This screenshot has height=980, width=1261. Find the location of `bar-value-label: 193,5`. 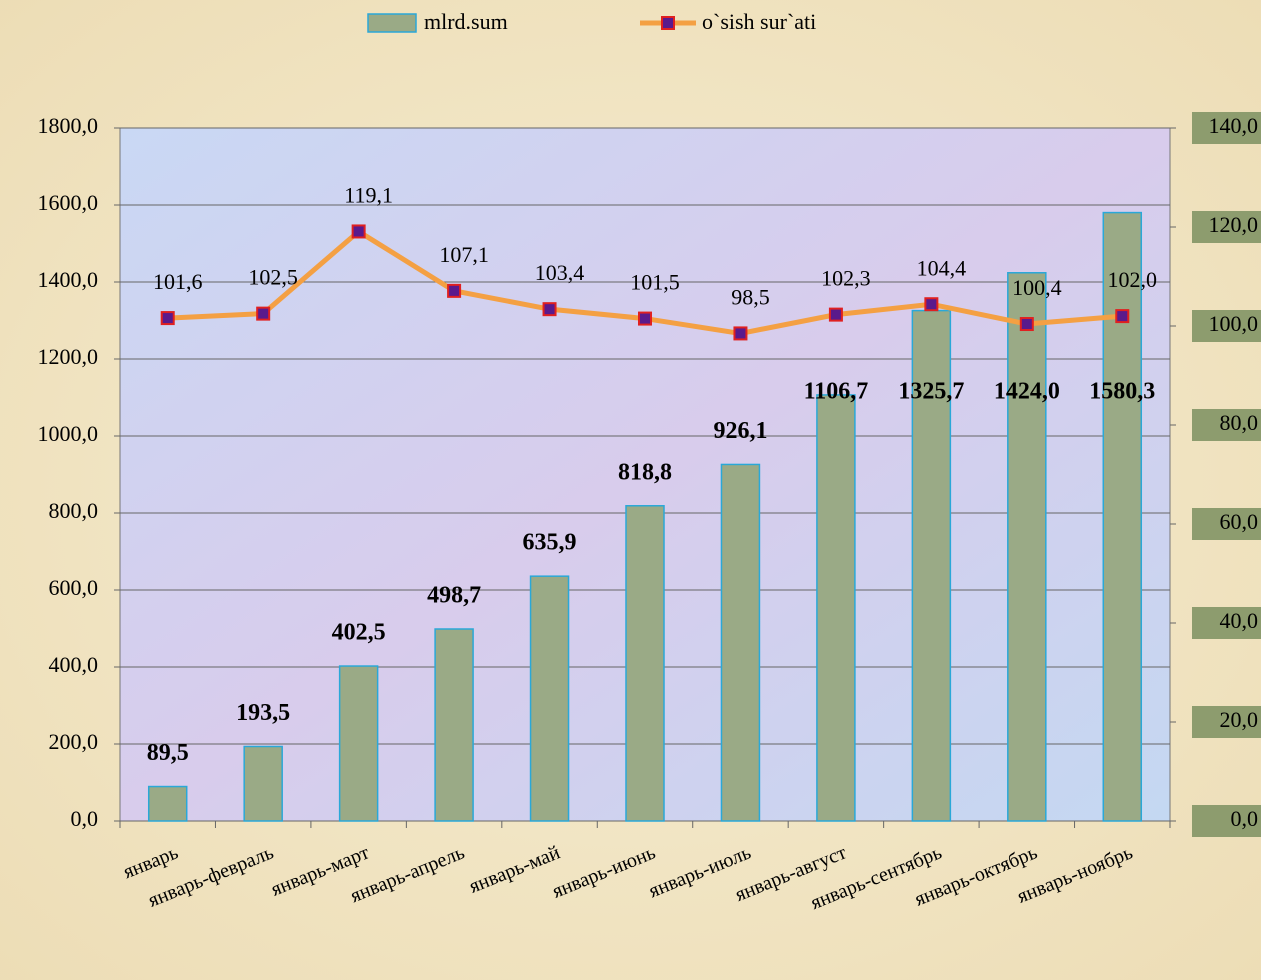

bar-value-label: 193,5 is located at coordinates (263, 713).